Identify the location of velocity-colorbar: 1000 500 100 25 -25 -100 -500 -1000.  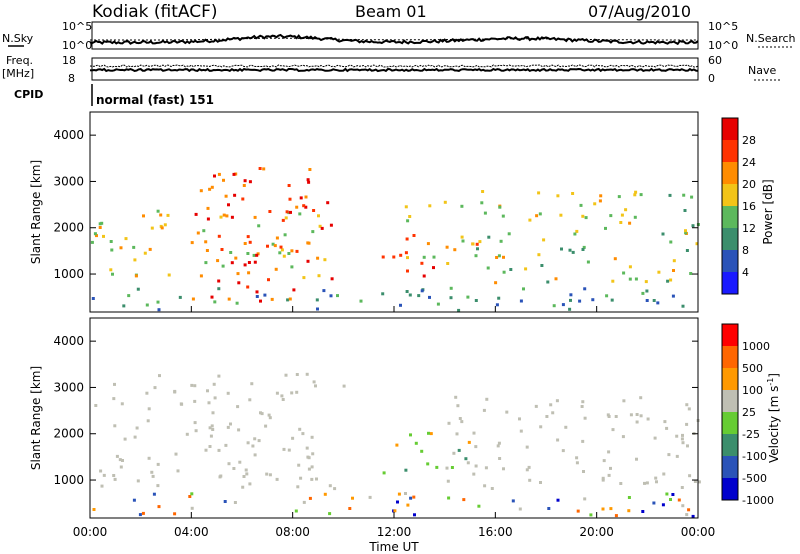
(747, 415).